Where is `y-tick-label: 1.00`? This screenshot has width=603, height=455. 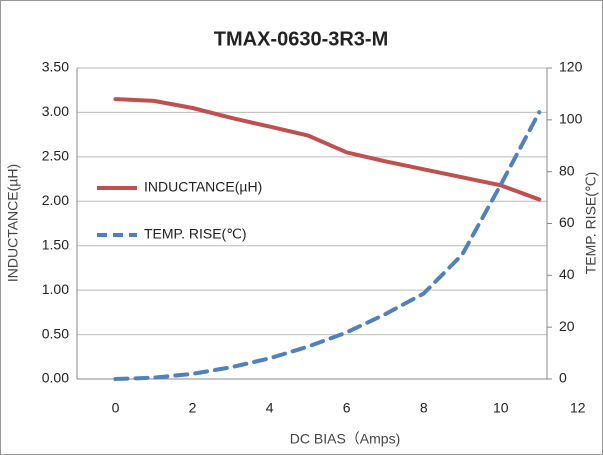
y-tick-label: 1.00 is located at coordinates (55, 289).